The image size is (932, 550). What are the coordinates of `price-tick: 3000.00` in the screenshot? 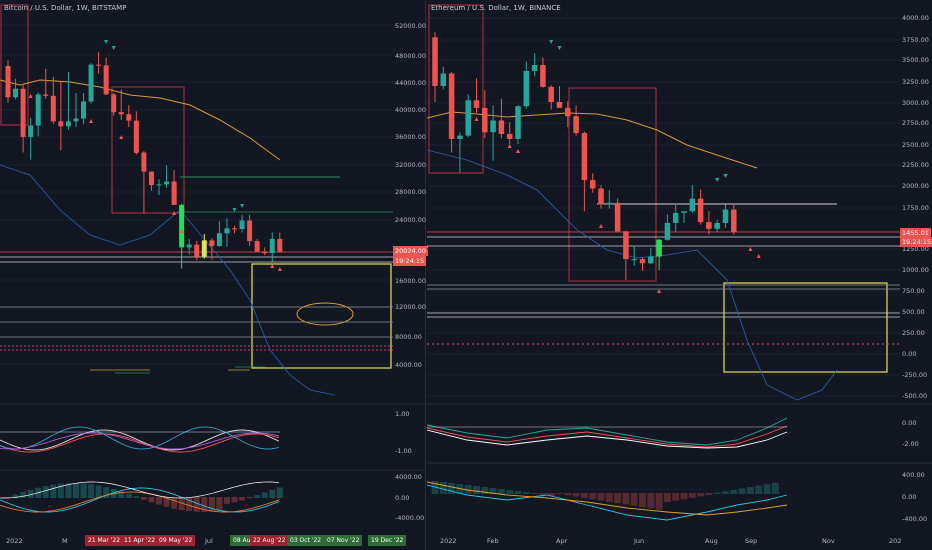 It's located at (915, 103).